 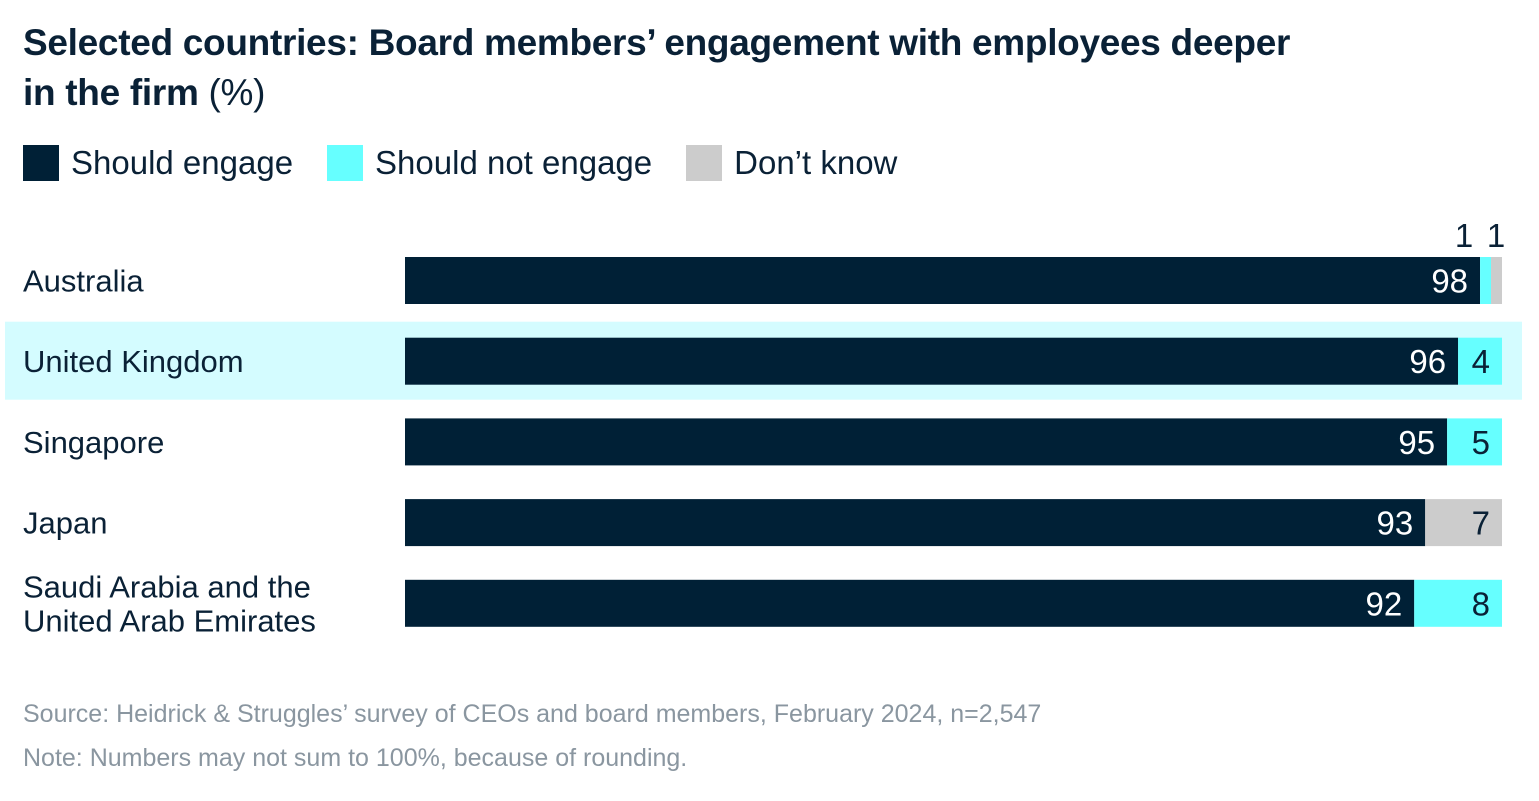 I want to click on data-label: 93, so click(x=1394, y=523).